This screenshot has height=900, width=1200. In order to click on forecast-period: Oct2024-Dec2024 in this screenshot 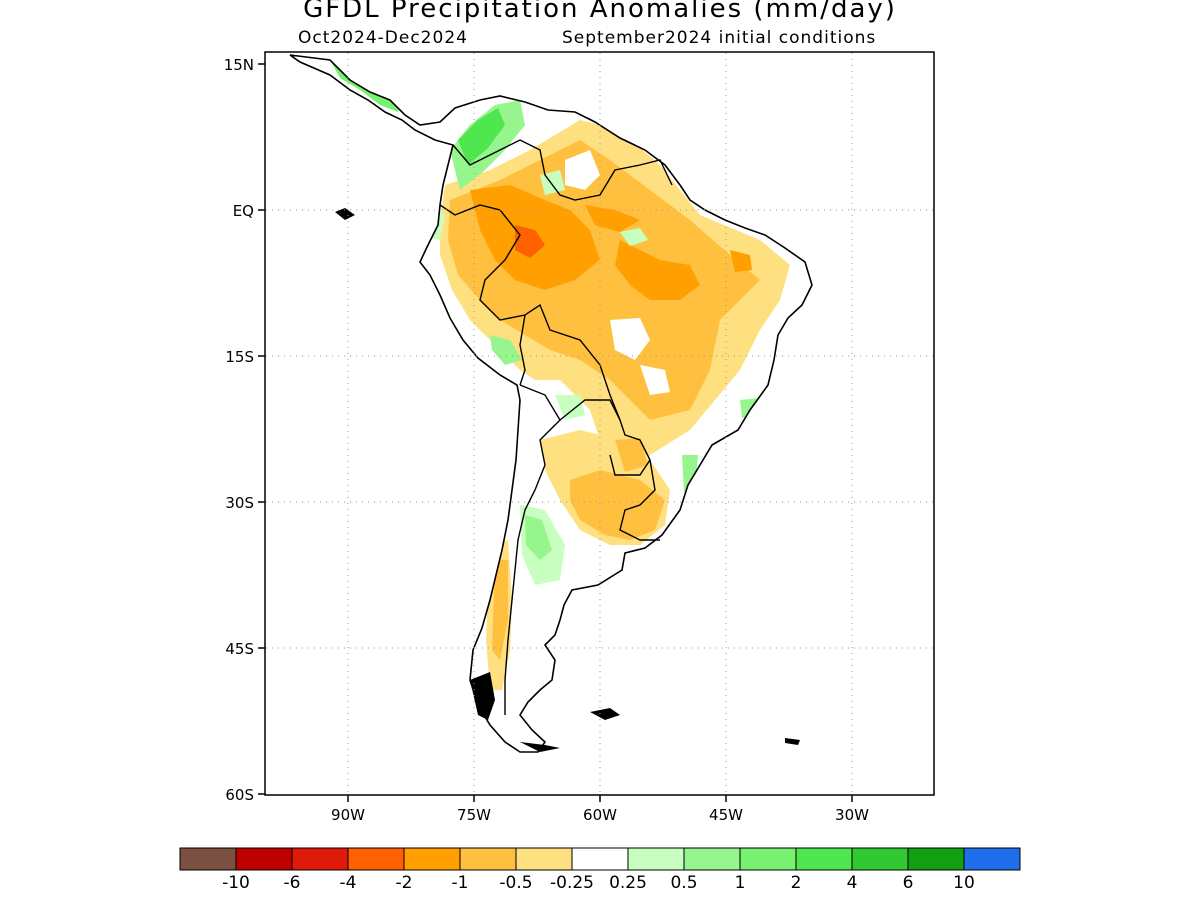, I will do `click(383, 38)`.